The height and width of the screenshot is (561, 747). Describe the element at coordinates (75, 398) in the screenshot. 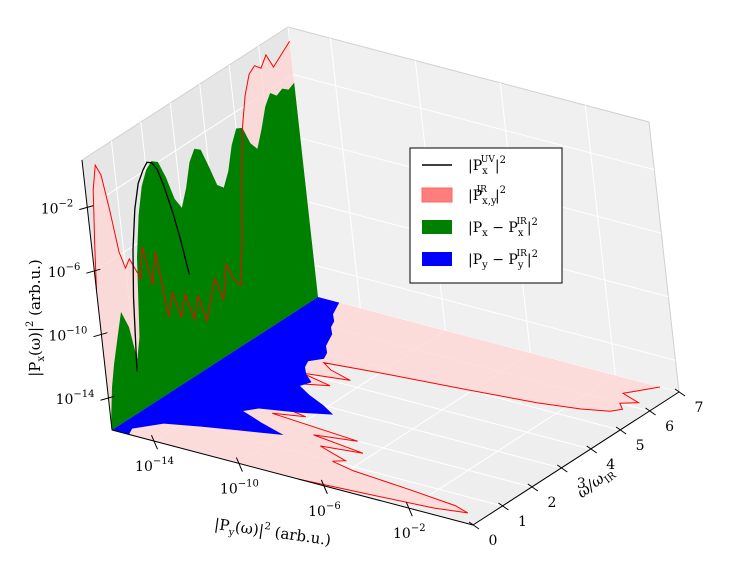

I see `z-tick-label: 10⁻¹⁴` at that location.